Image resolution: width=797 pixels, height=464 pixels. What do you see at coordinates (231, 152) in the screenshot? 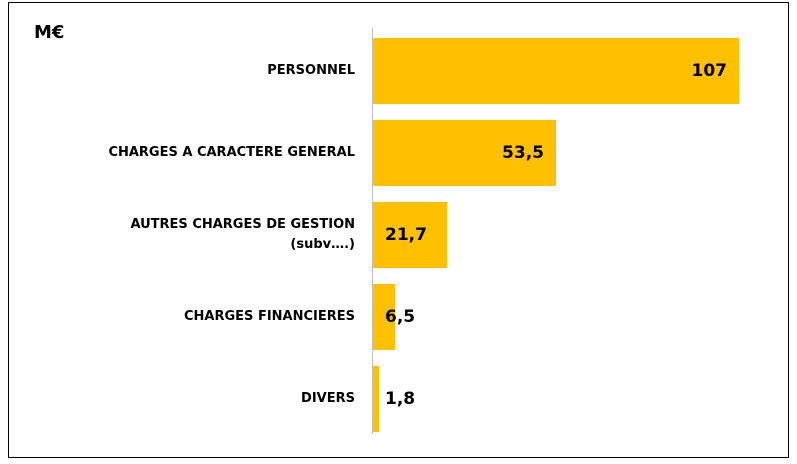
I see `category-label: CHARGES A CARACTERE GENERAL` at bounding box center [231, 152].